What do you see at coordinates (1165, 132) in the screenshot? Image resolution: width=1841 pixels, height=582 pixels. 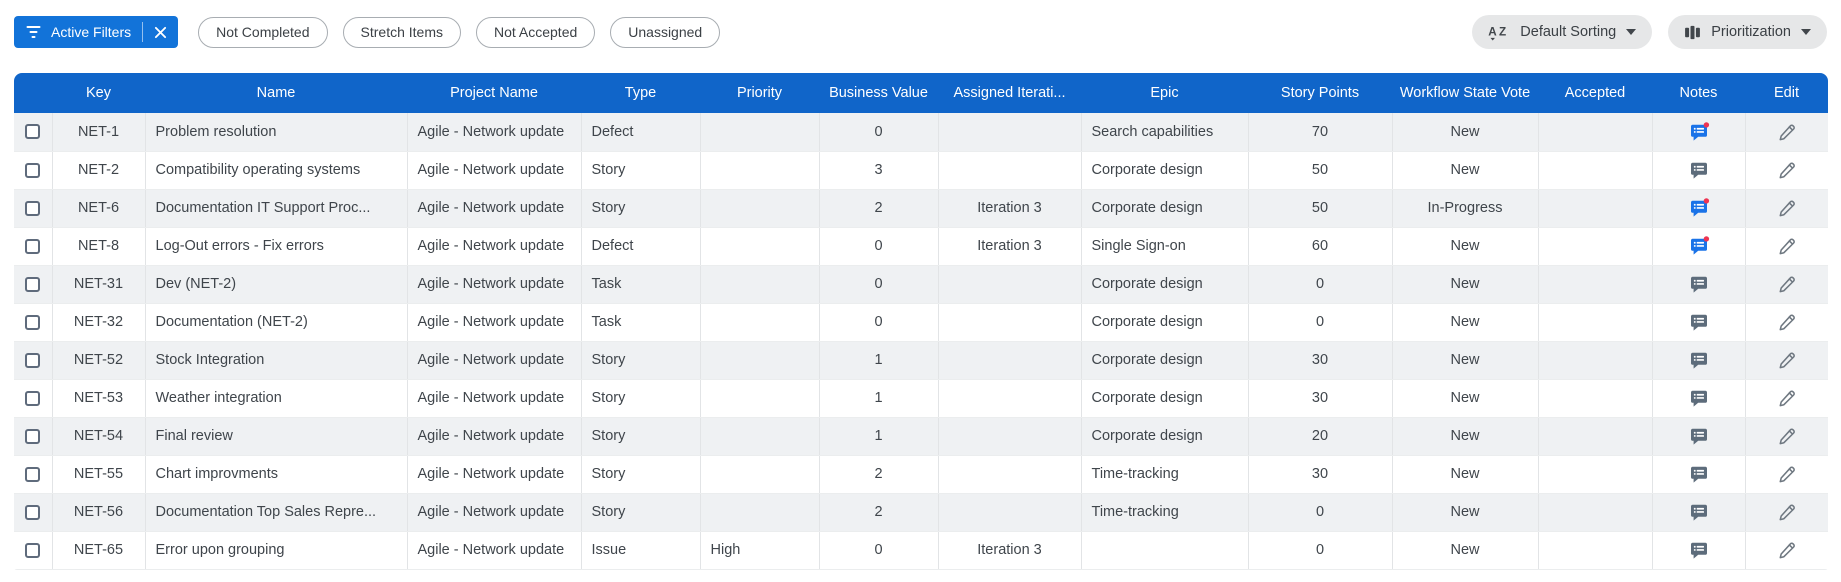 I see `cell-epic: Search capabilities` at bounding box center [1165, 132].